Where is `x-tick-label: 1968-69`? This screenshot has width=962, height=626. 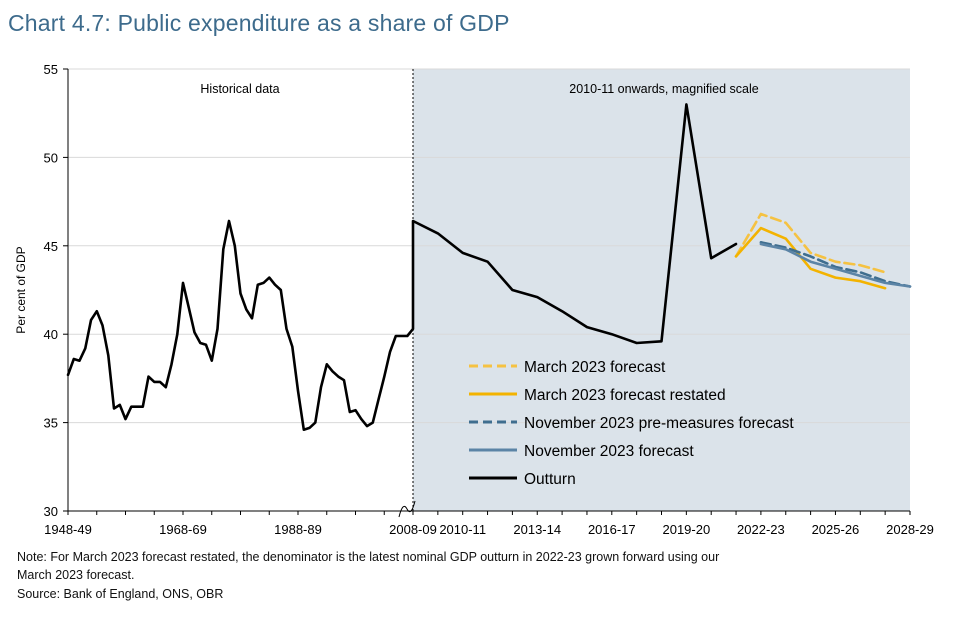 x-tick-label: 1968-69 is located at coordinates (183, 529).